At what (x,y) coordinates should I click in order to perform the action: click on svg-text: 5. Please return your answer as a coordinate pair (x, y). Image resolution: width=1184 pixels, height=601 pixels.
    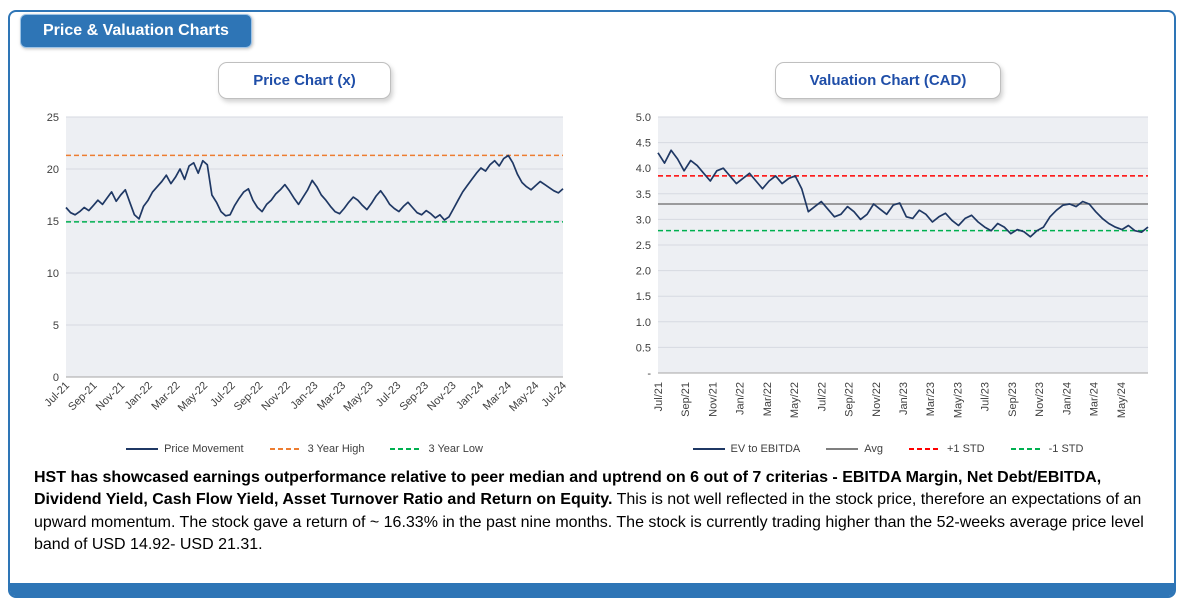
    Looking at the image, I should click on (56, 326).